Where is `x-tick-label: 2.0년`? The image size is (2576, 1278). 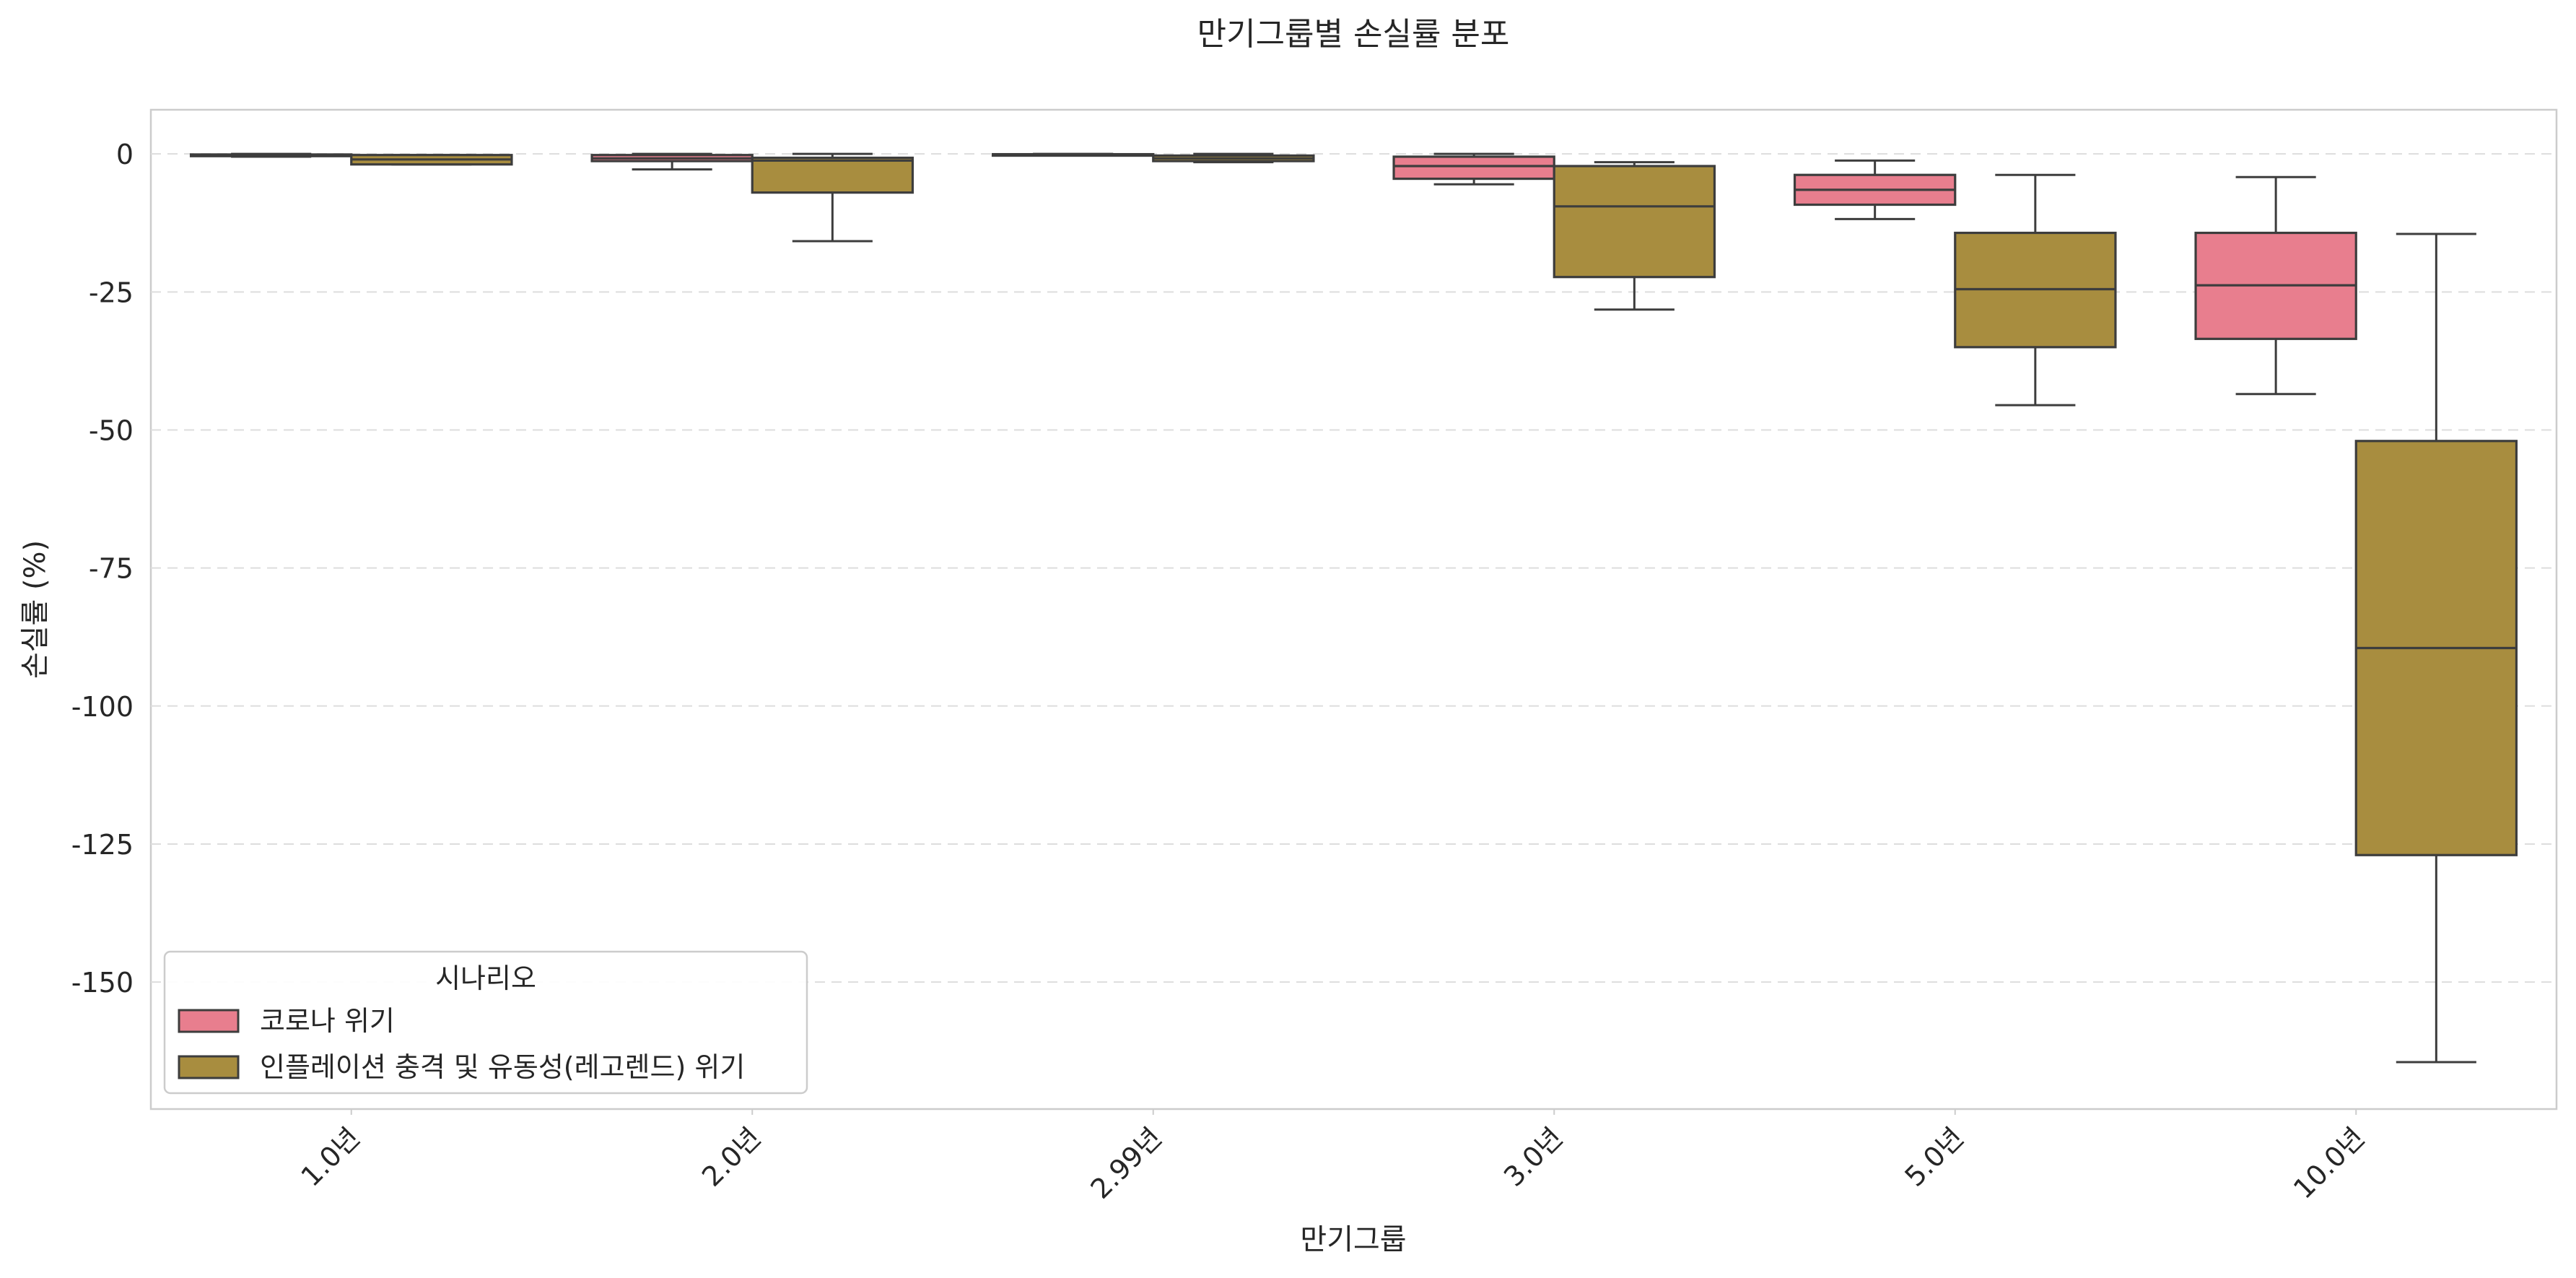 x-tick-label: 2.0년 is located at coordinates (731, 1157).